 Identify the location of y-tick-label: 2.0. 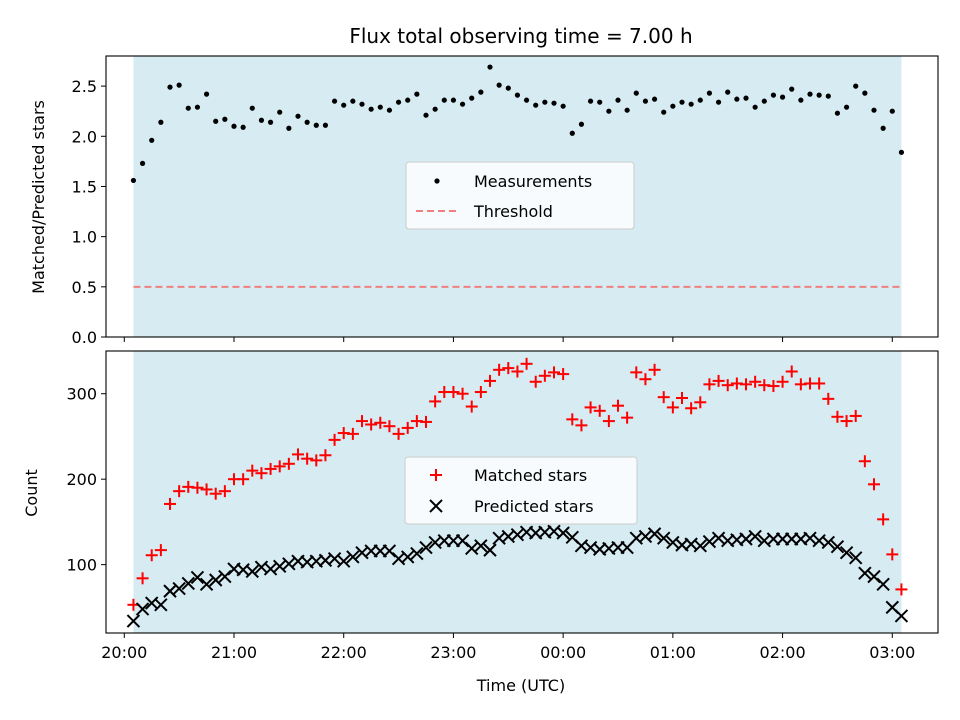
(84, 136).